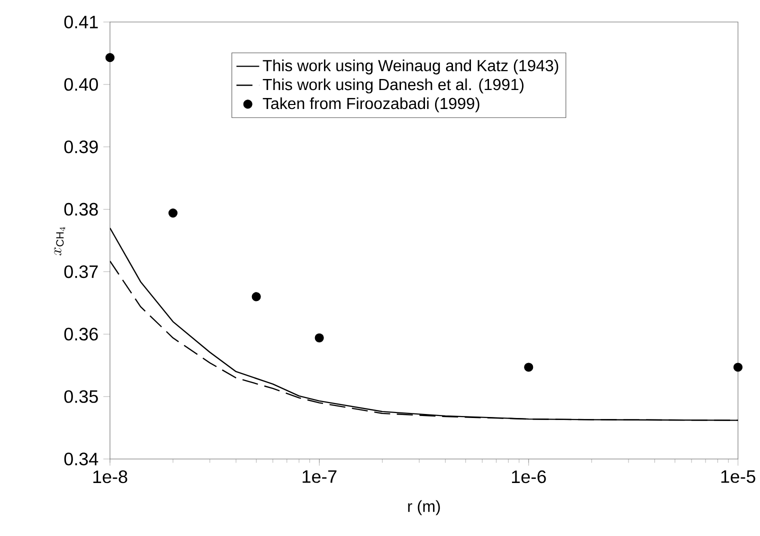 The height and width of the screenshot is (536, 760). Describe the element at coordinates (424, 508) in the screenshot. I see `x-axis-title: r (m)` at that location.